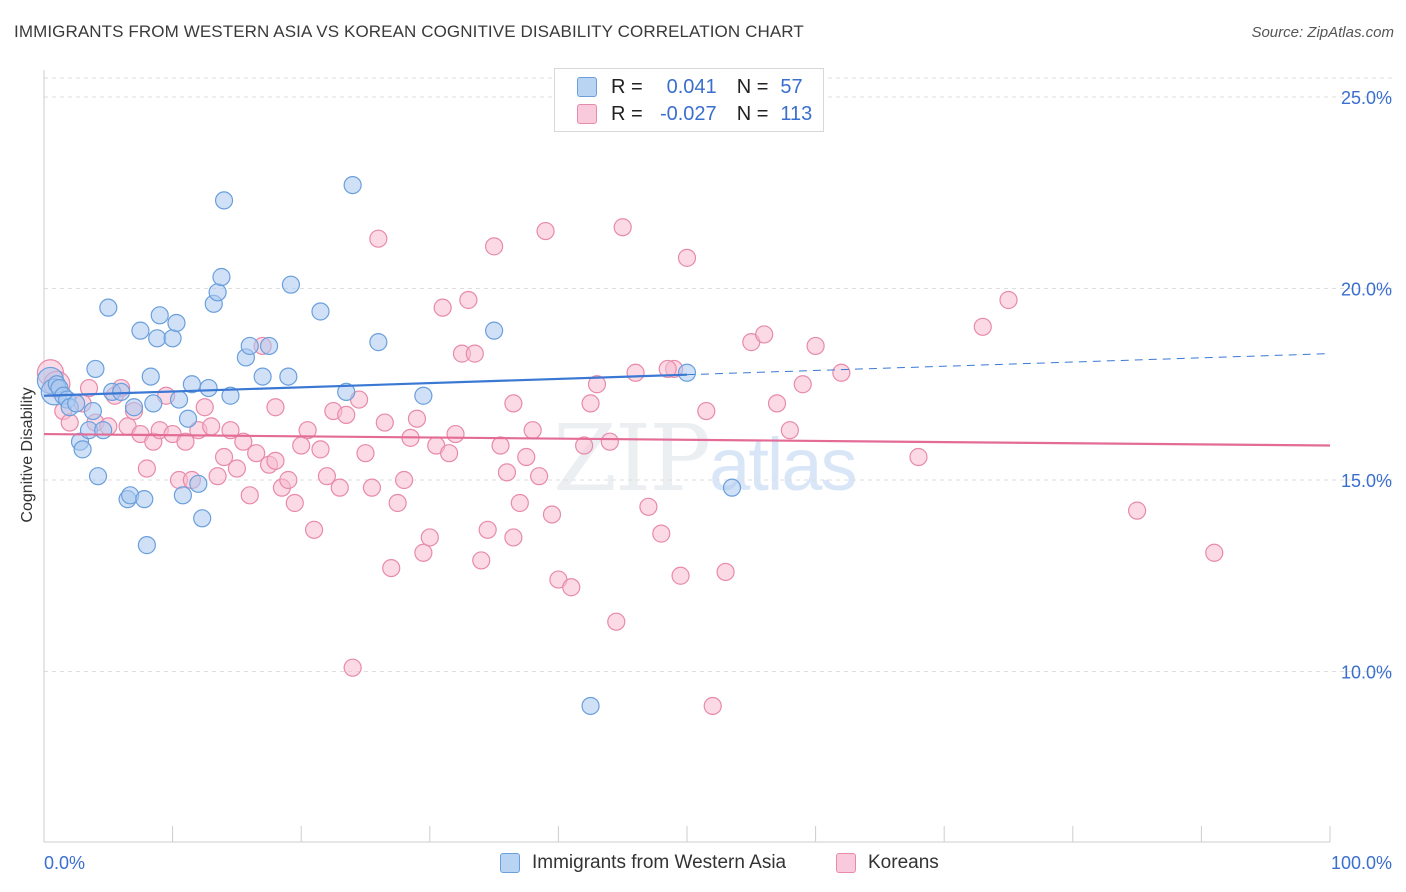 The width and height of the screenshot is (1406, 892). I want to click on stats-row-koreans: R = -0.027 N = 113, so click(694, 114).